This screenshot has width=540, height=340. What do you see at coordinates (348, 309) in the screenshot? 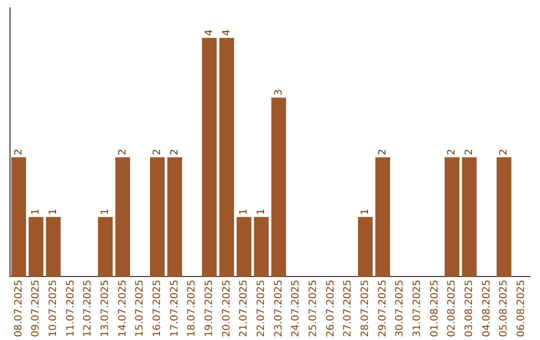
I see `x-tick-label: 27.07.2025` at bounding box center [348, 309].